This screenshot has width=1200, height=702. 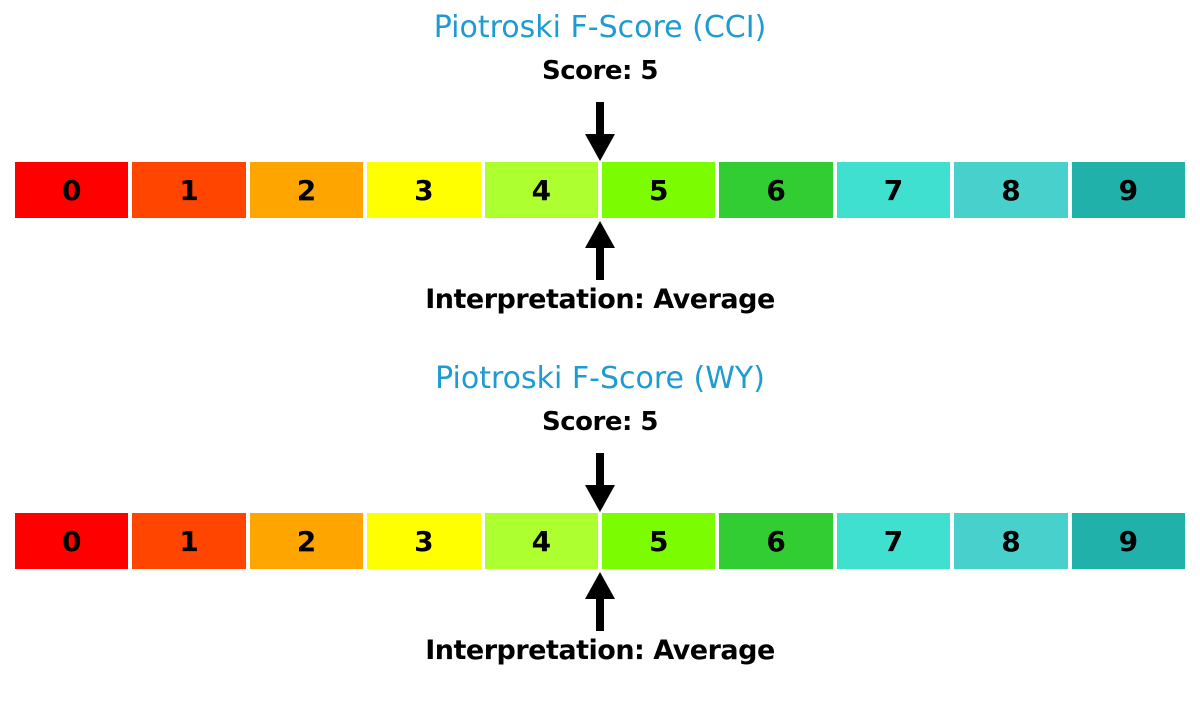 What do you see at coordinates (600, 27) in the screenshot?
I see `chart-title: Piotroski F-Score (CCI)` at bounding box center [600, 27].